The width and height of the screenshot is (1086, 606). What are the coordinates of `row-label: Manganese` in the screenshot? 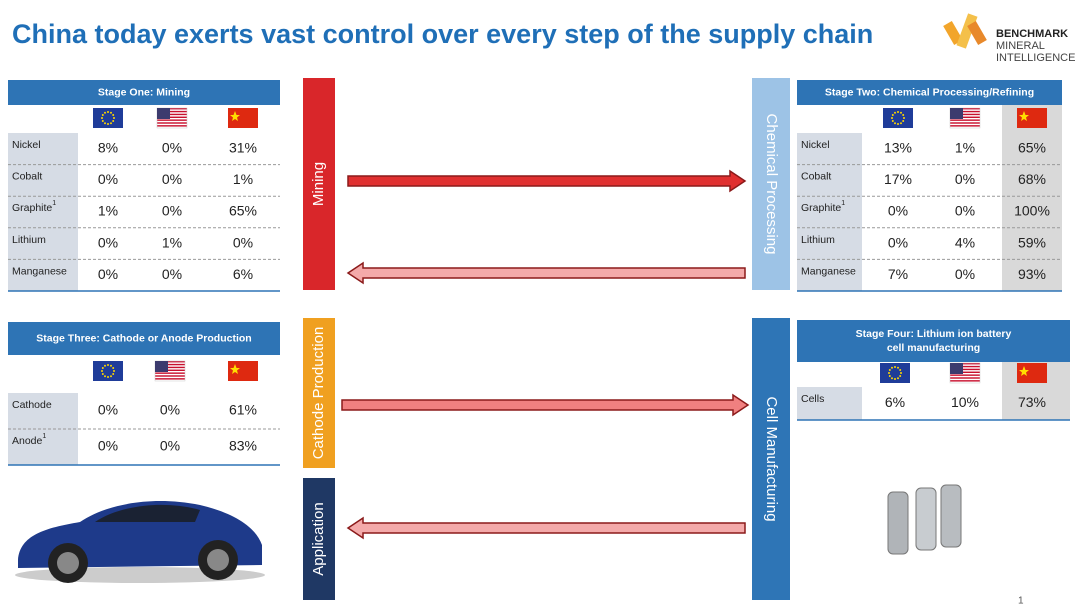 It's located at (39, 271).